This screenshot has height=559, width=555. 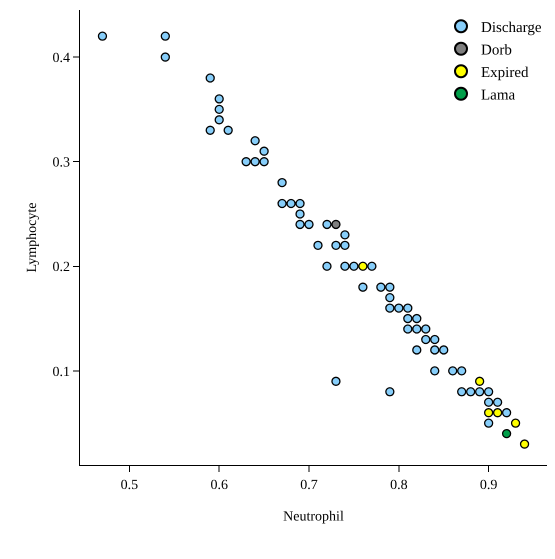 What do you see at coordinates (32, 237) in the screenshot?
I see `y-axis-title: Lymphocyte` at bounding box center [32, 237].